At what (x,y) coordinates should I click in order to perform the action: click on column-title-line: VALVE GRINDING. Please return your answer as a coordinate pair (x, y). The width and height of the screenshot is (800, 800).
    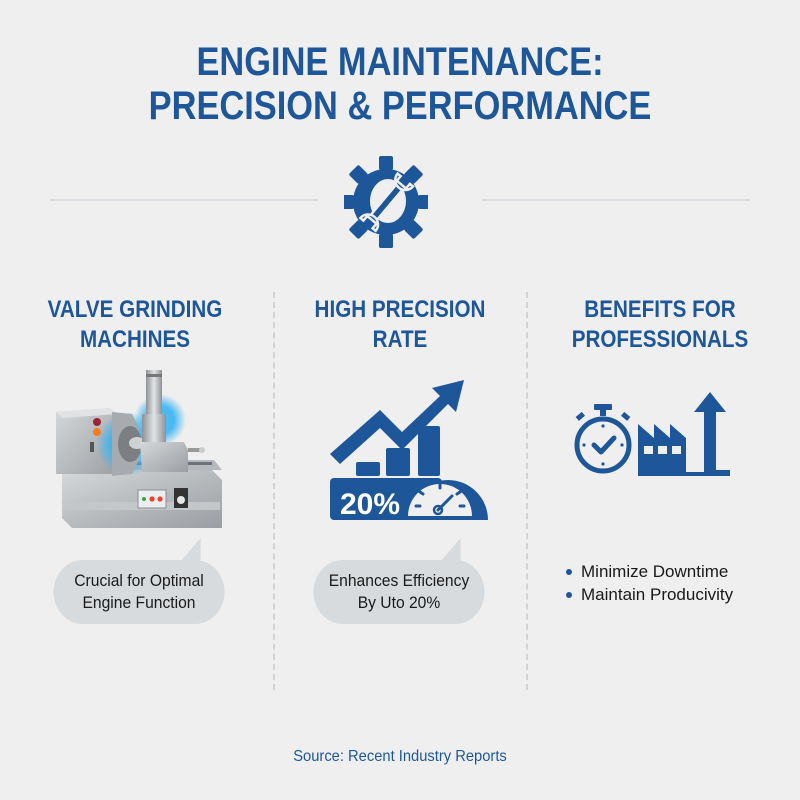
    Looking at the image, I should click on (135, 309).